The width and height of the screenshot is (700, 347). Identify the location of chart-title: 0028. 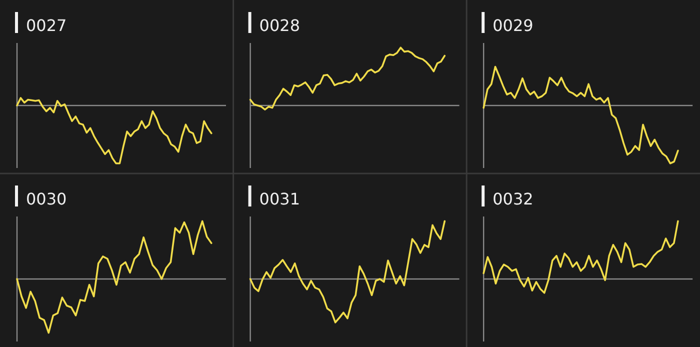
(279, 25).